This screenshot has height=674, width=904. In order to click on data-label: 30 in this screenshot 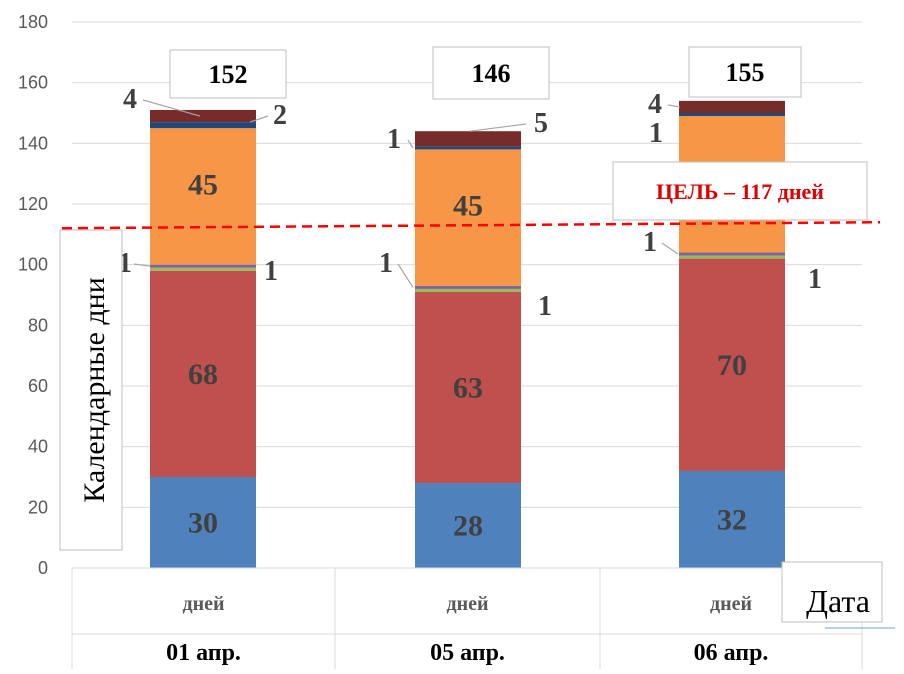, I will do `click(203, 523)`.